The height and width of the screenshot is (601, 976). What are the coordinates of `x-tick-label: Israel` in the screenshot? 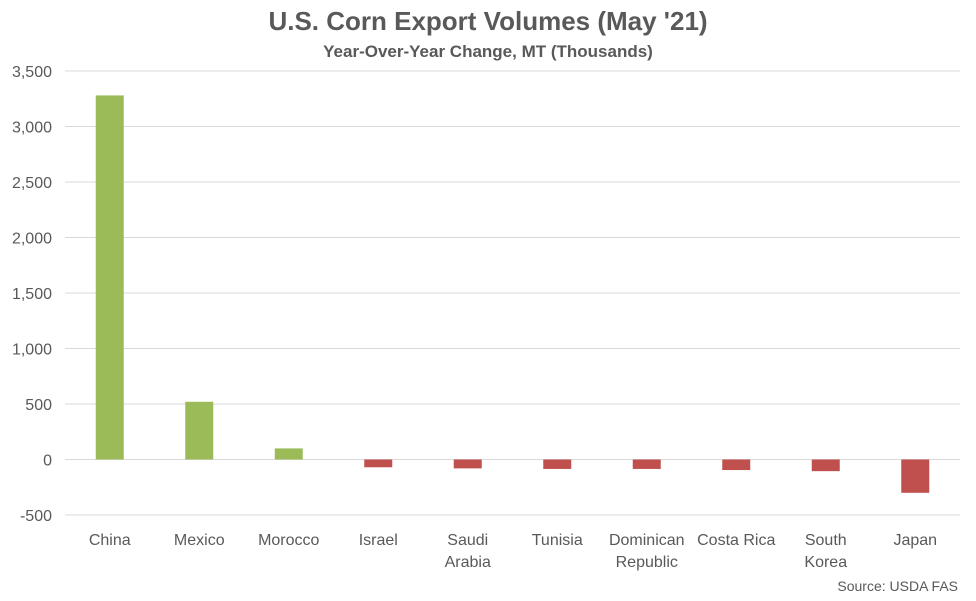 It's located at (378, 540).